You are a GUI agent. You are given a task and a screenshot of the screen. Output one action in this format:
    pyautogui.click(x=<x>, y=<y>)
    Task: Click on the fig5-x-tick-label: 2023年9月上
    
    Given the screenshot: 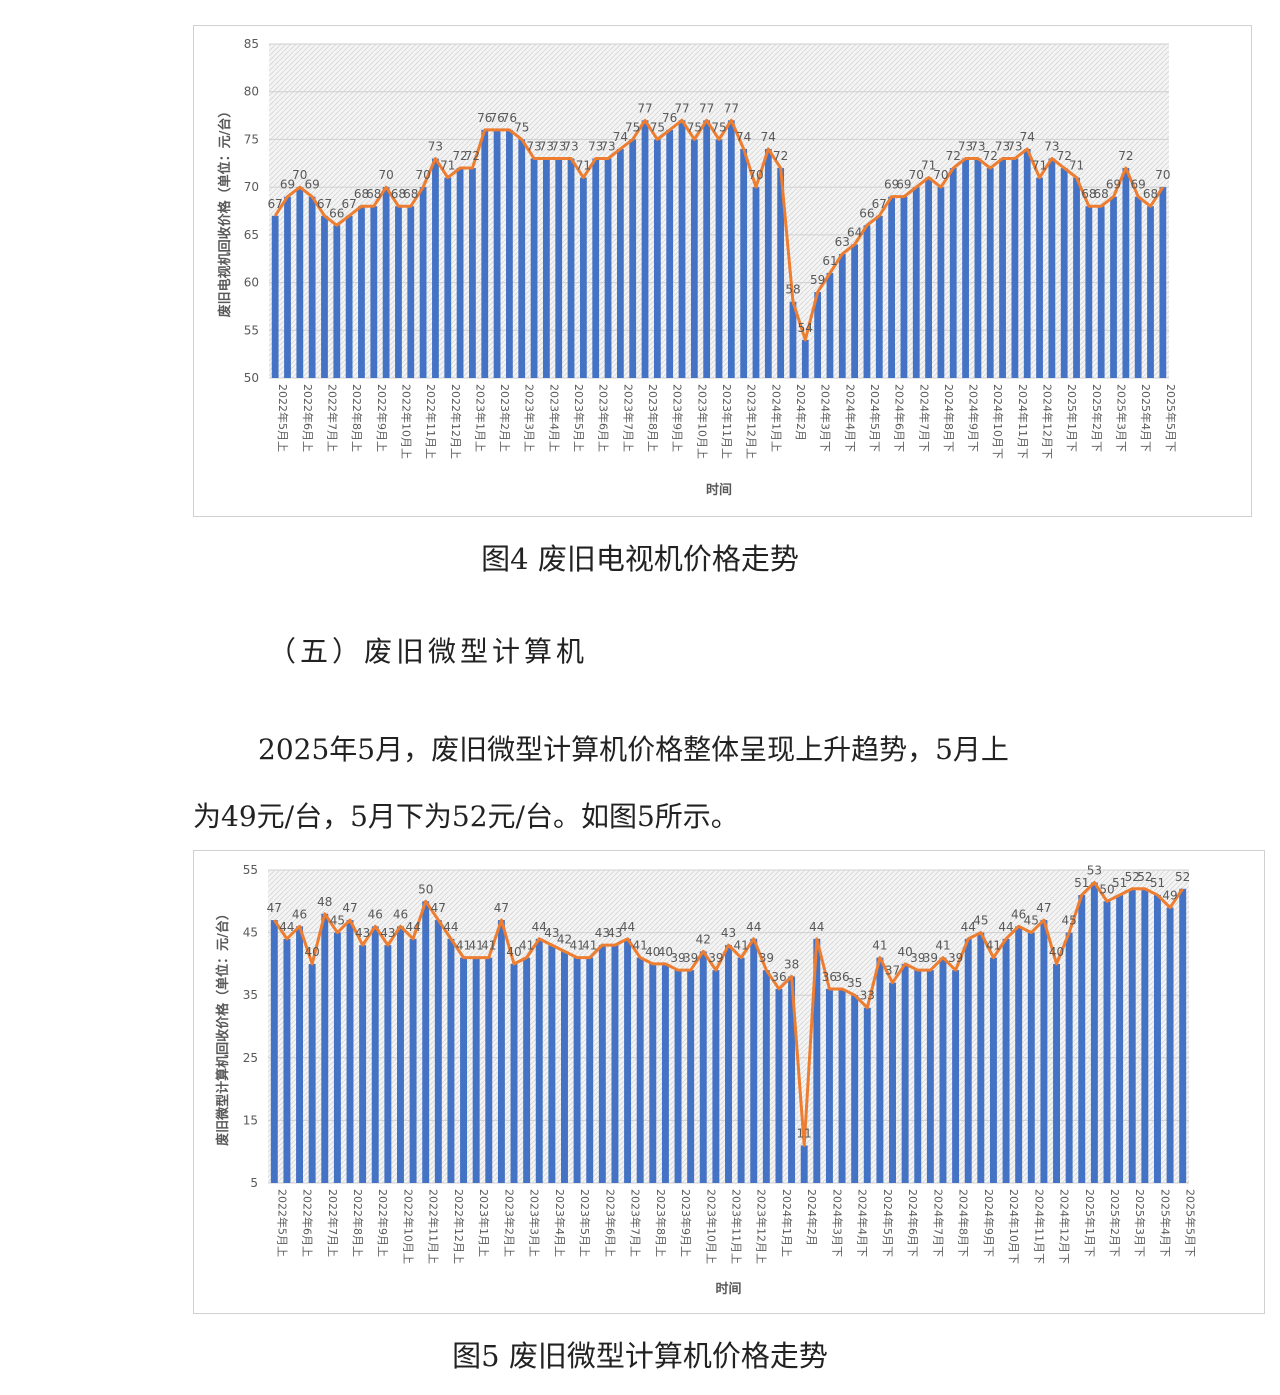 What is the action you would take?
    pyautogui.click(x=686, y=1223)
    